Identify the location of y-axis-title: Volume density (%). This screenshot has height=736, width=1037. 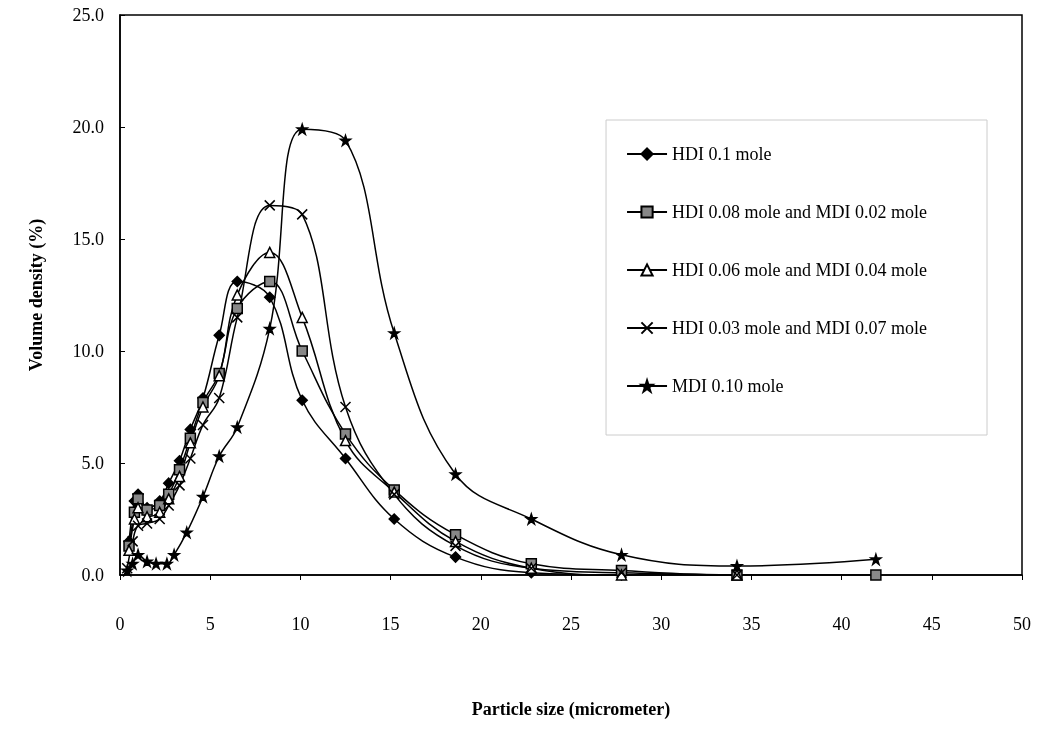
(36, 295).